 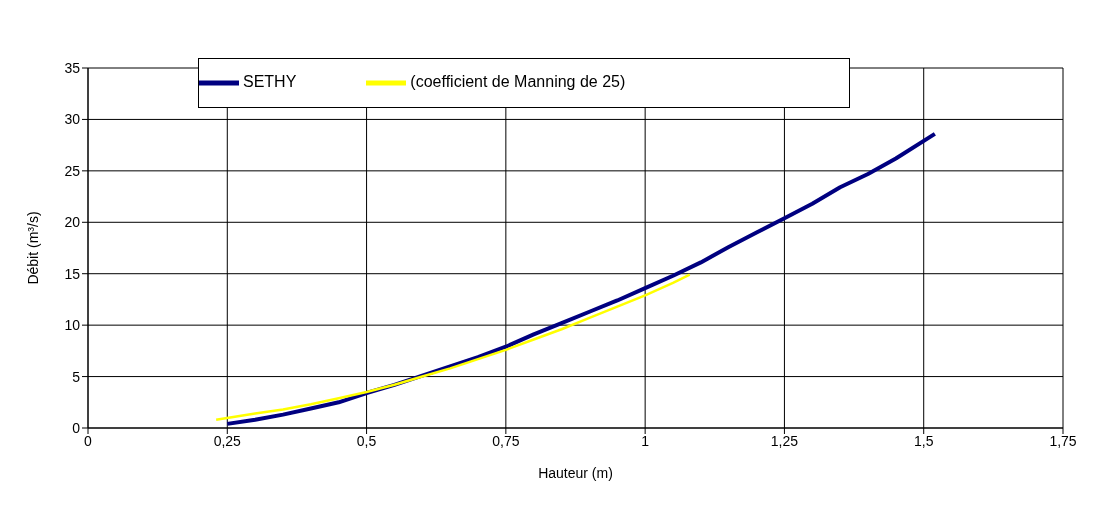 What do you see at coordinates (88, 440) in the screenshot?
I see `x-tick-label: 0` at bounding box center [88, 440].